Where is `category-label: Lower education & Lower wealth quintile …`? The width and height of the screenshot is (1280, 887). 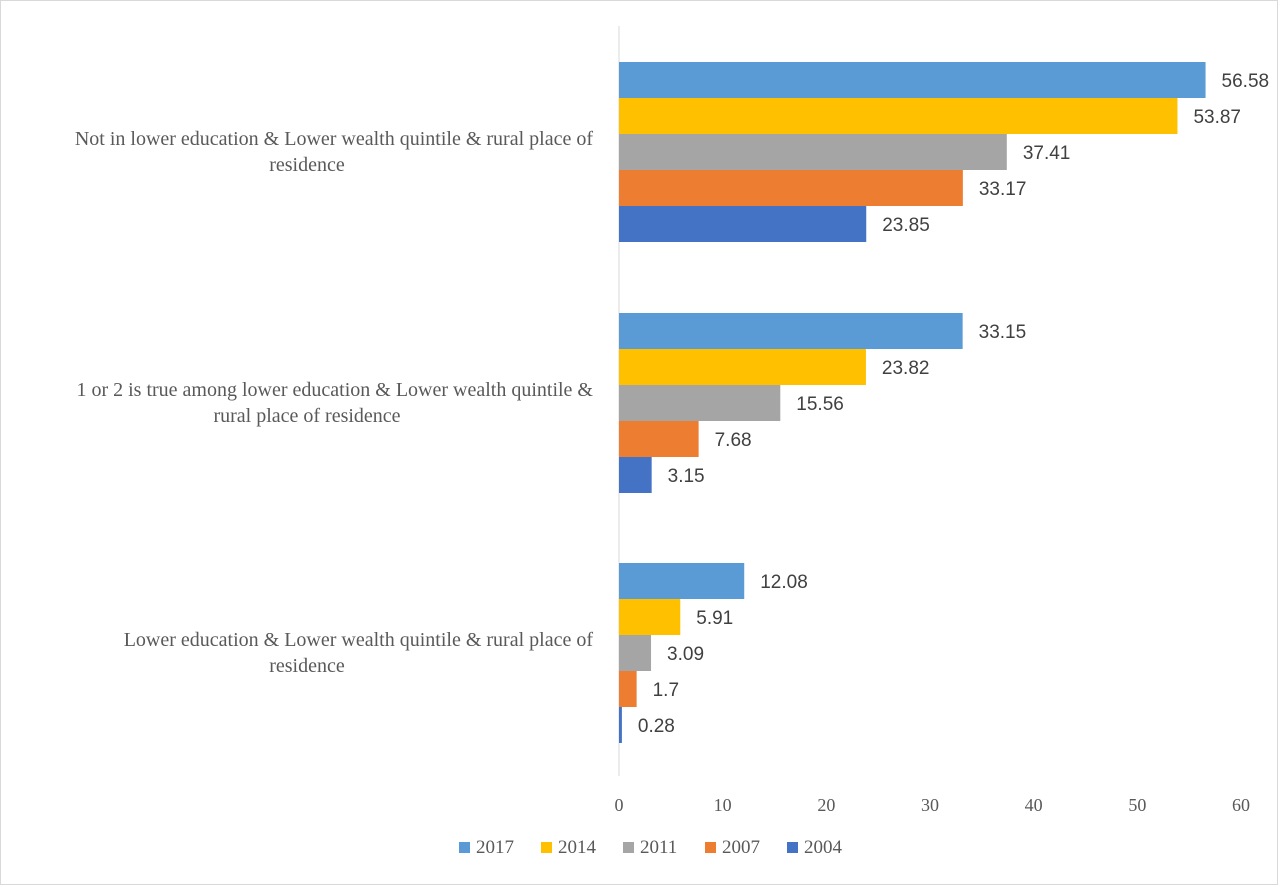
category-label: Lower education & Lower wealth quintile … is located at coordinates (359, 640).